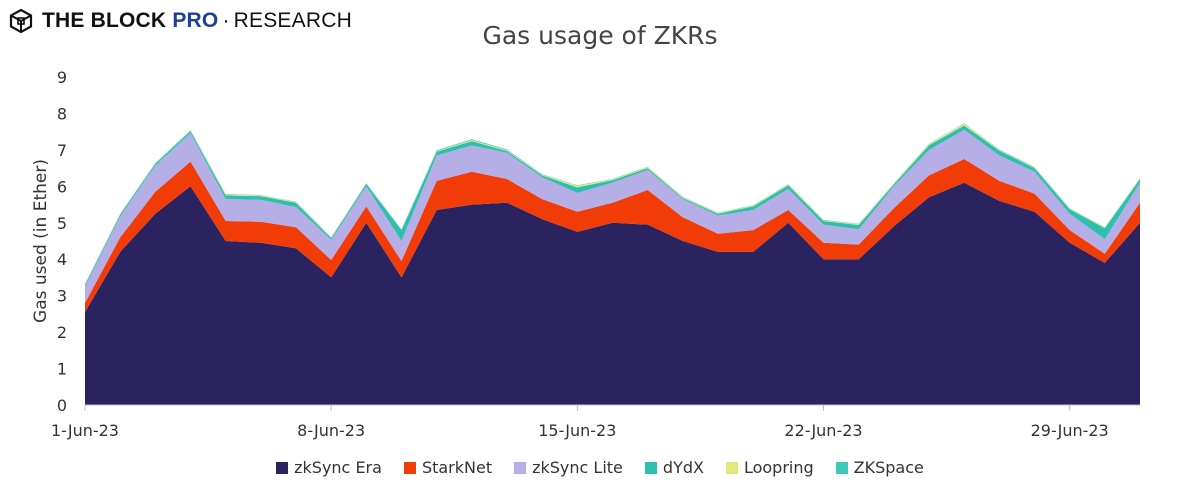 The width and height of the screenshot is (1200, 501). What do you see at coordinates (823, 430) in the screenshot?
I see `x-tick-label: 22-Jun-23` at bounding box center [823, 430].